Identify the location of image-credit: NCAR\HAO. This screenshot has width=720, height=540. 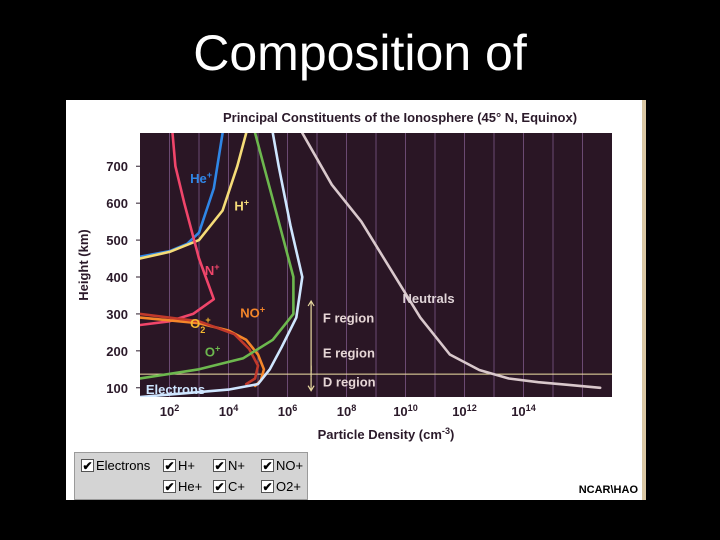
(608, 490).